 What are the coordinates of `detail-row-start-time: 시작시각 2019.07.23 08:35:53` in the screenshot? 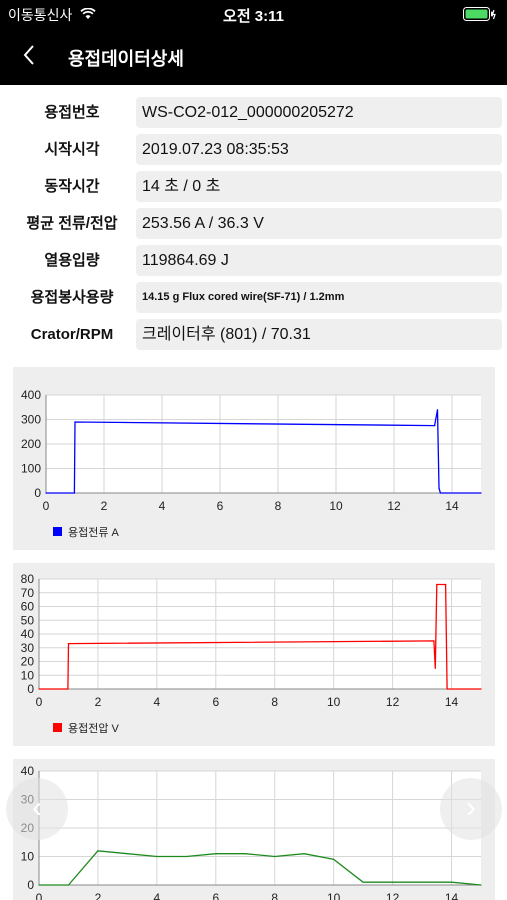 It's located at (255, 151).